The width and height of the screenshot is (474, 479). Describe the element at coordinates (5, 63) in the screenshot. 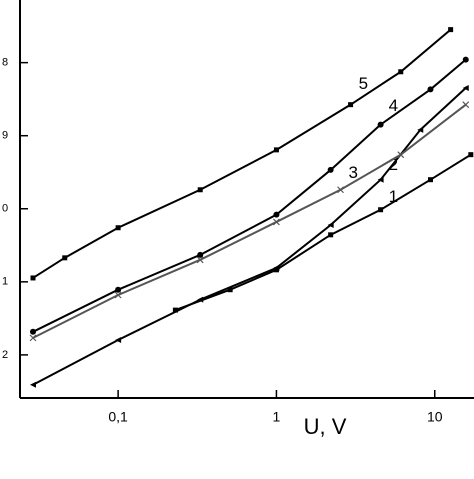

I see `y-tick-label: 8` at that location.